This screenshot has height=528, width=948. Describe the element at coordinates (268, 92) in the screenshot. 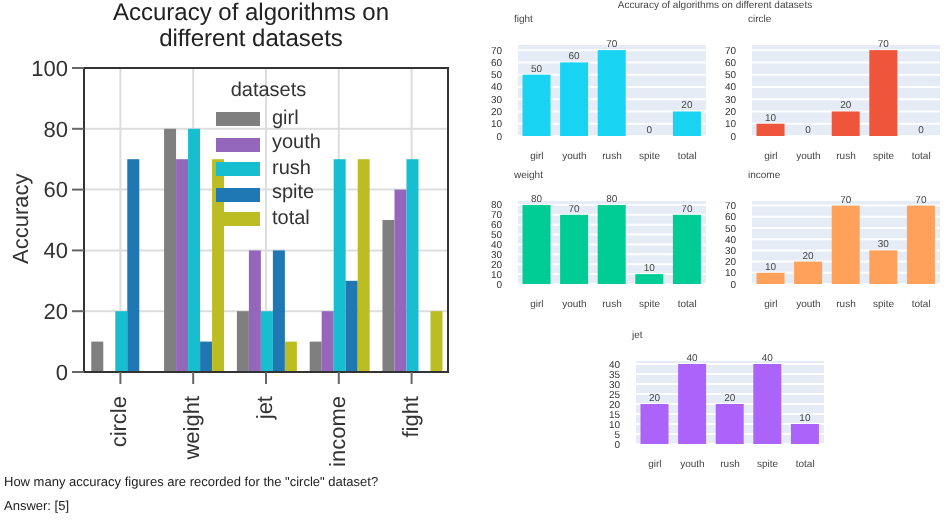

I see `legend-title: datasets` at that location.